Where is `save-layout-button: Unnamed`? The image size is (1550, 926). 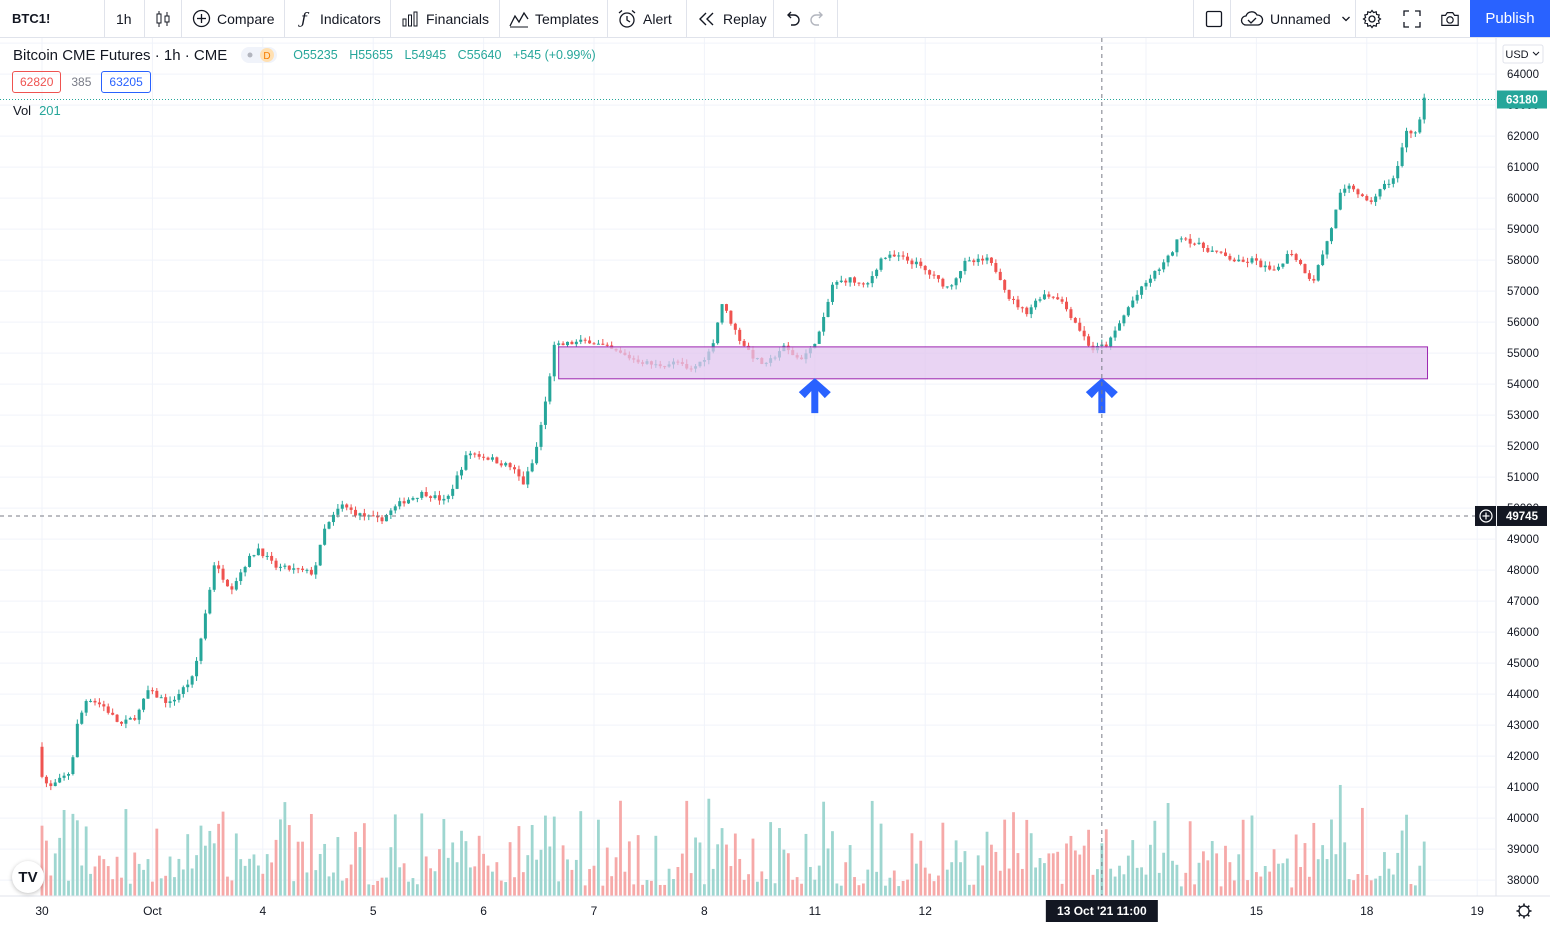
save-layout-button: Unnamed is located at coordinates (1295, 18).